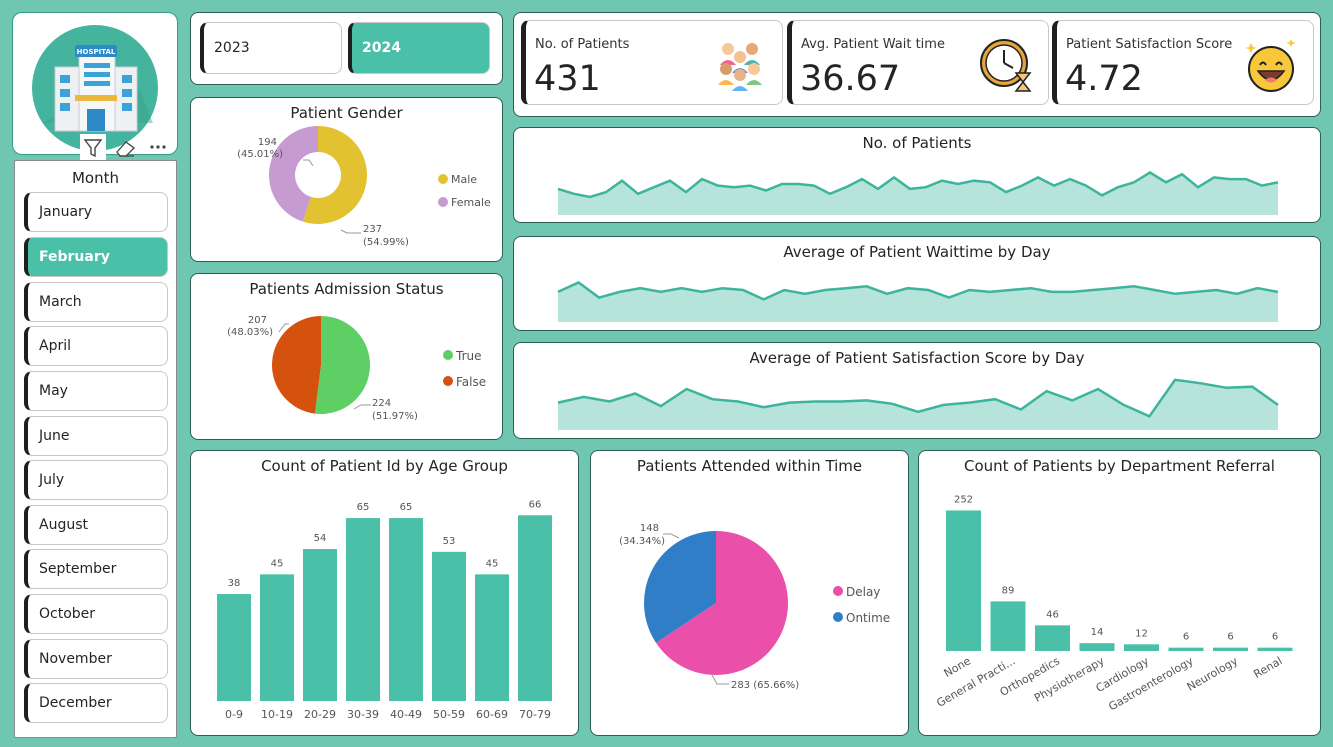 The image size is (1333, 747). Describe the element at coordinates (1186, 649) in the screenshot. I see `bar-Gastroenterology` at that location.